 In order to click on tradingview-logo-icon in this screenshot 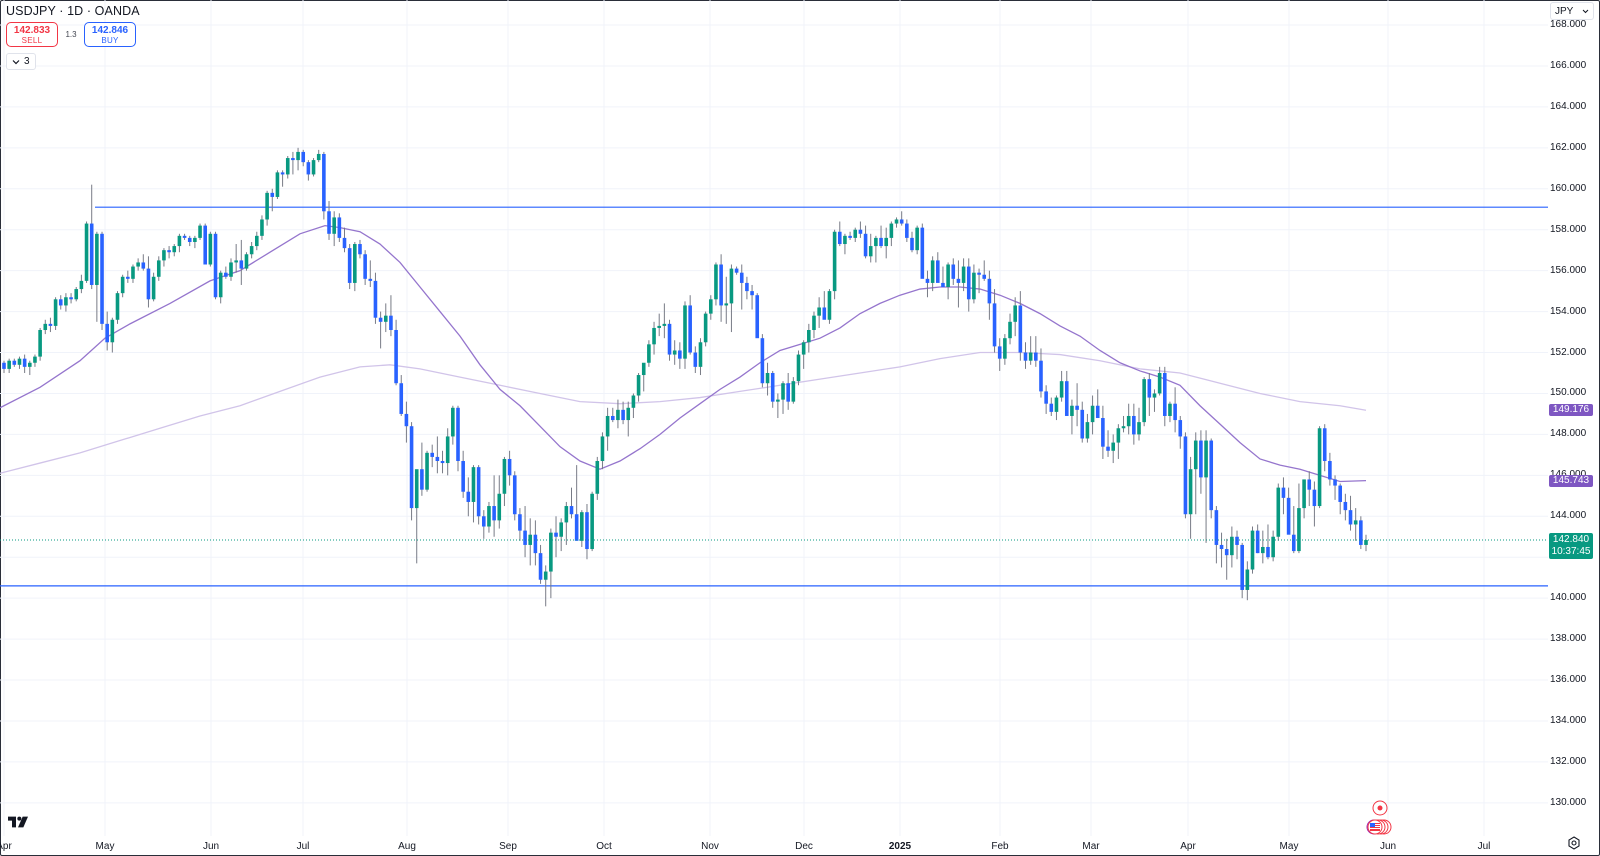, I will do `click(20, 822)`.